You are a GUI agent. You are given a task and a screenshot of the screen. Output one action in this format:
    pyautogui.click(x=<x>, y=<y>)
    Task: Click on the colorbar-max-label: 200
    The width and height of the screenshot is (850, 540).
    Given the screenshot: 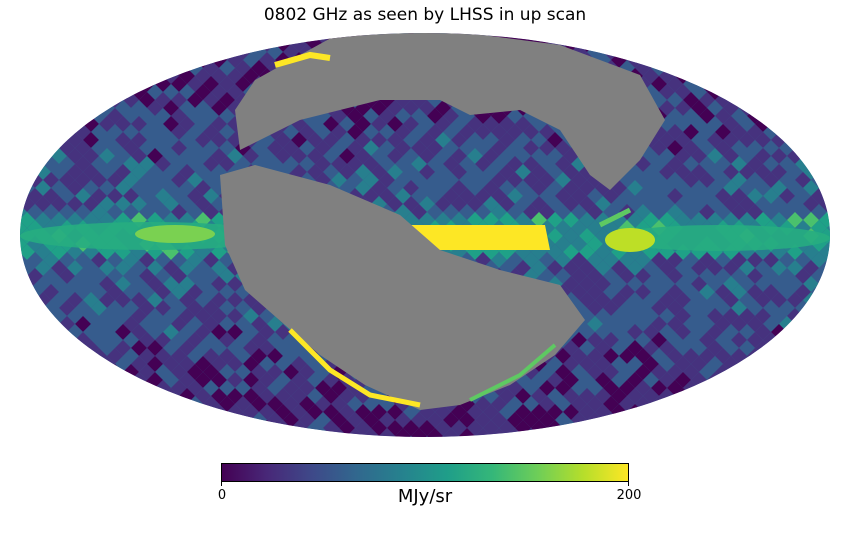 What is the action you would take?
    pyautogui.click(x=629, y=495)
    